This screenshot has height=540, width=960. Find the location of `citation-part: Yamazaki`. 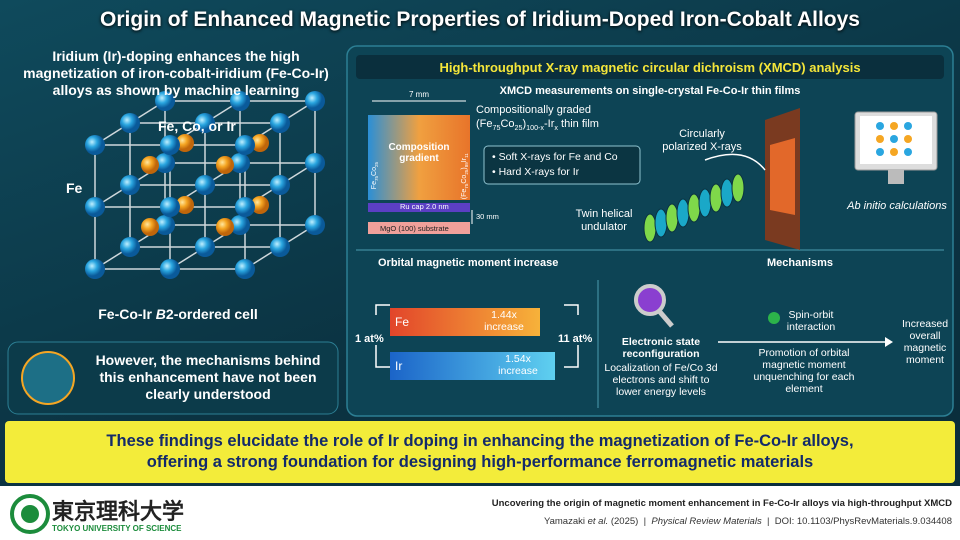

citation-part: Yamazaki is located at coordinates (565, 521).